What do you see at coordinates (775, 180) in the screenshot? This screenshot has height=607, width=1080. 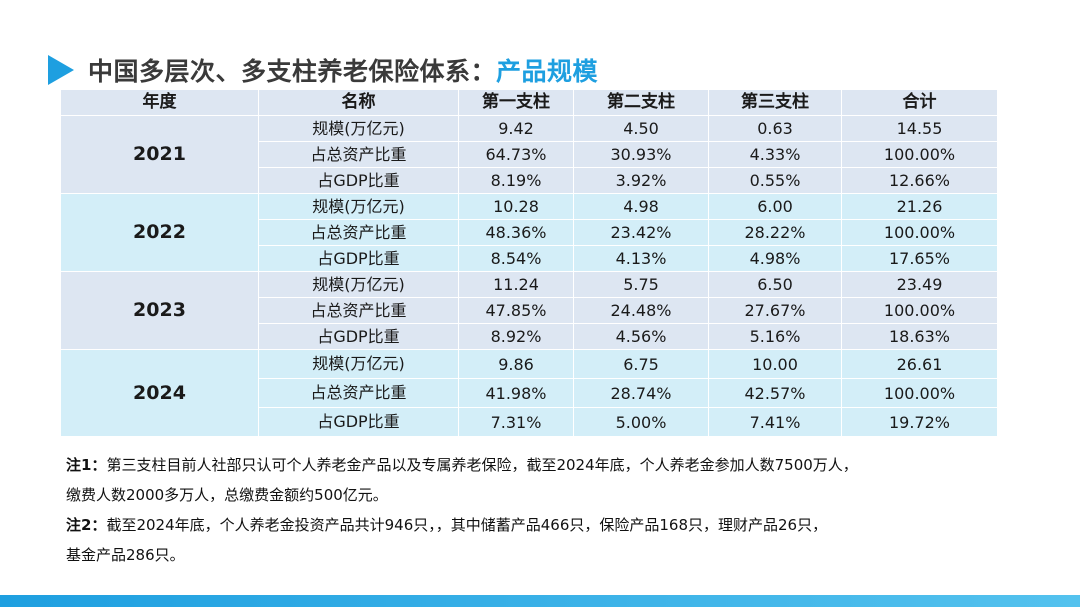 I see `pillar-3-cell: 0.55%` at bounding box center [775, 180].